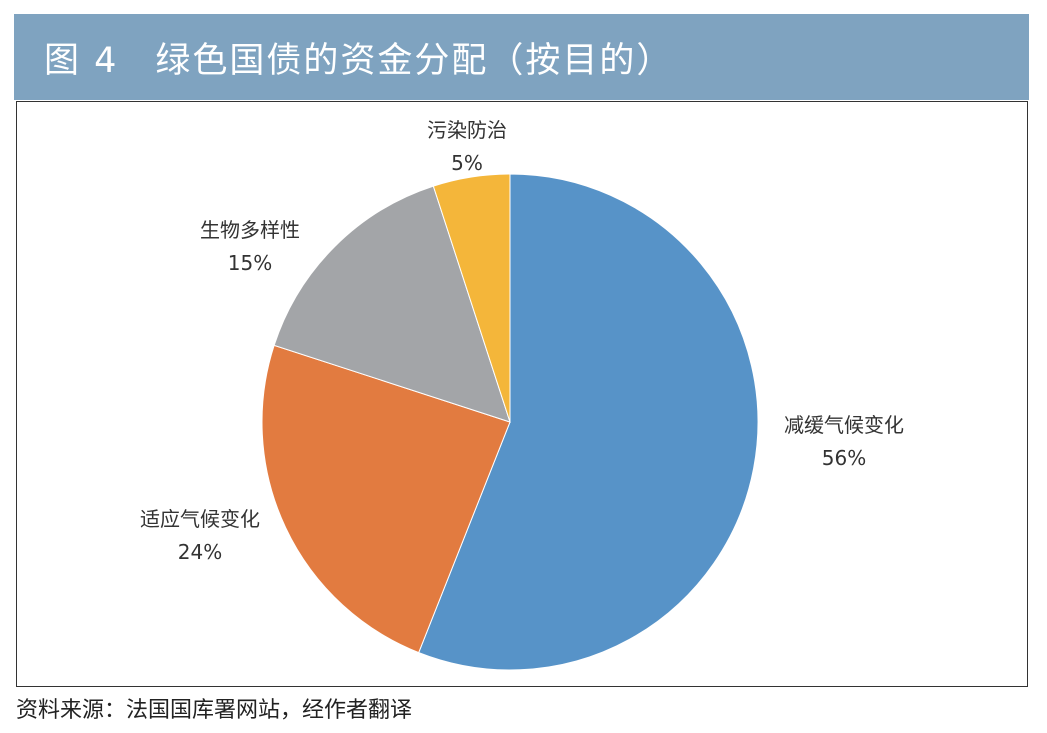 The height and width of the screenshot is (733, 1047). Describe the element at coordinates (844, 425) in the screenshot. I see `slice-label-1: 减缓气候变化` at that location.